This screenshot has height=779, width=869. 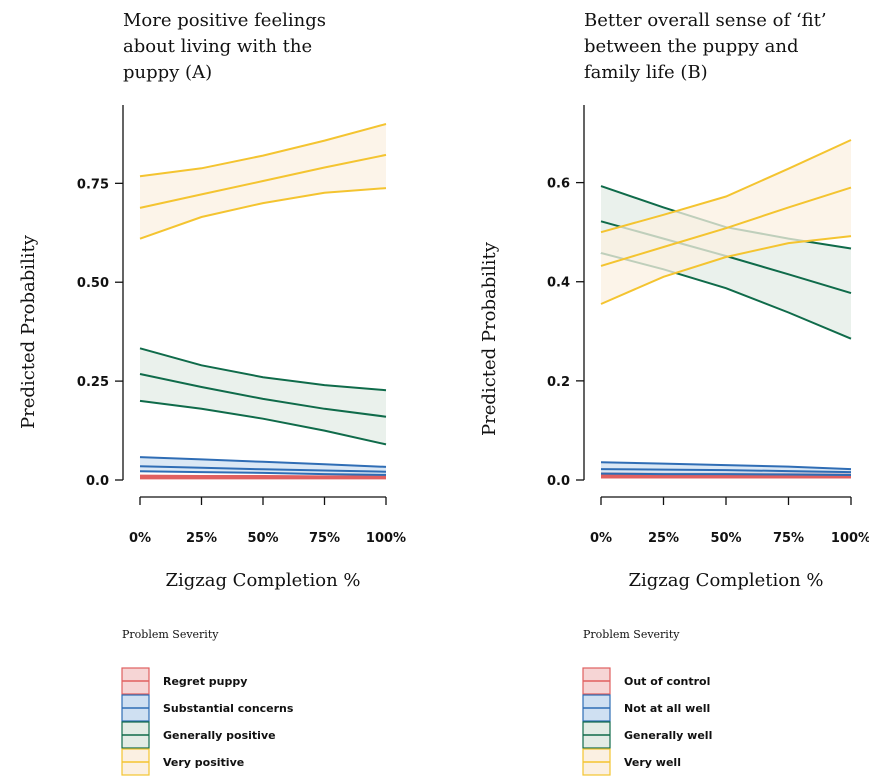 I want to click on legend-label: Out of control, so click(x=667, y=681).